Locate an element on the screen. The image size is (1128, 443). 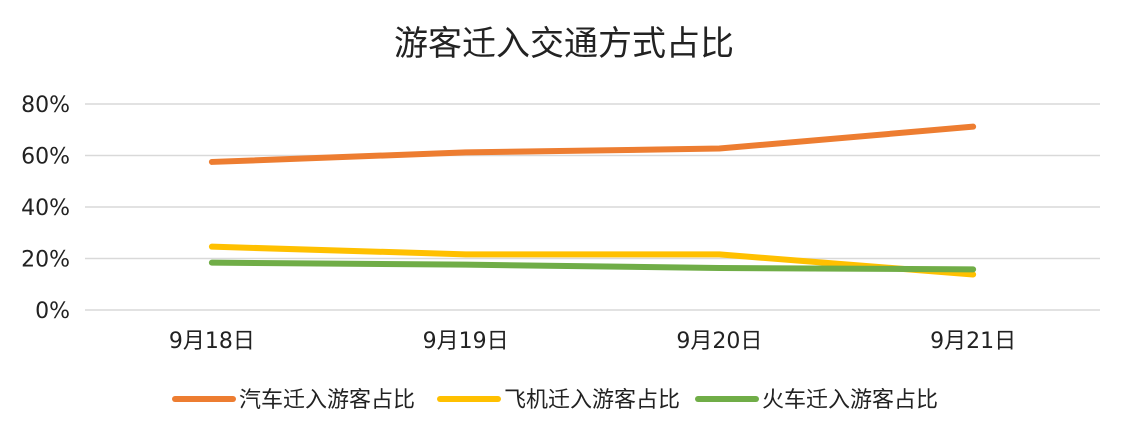
chart-title: 游客迁入交通方式占比 is located at coordinates (564, 44).